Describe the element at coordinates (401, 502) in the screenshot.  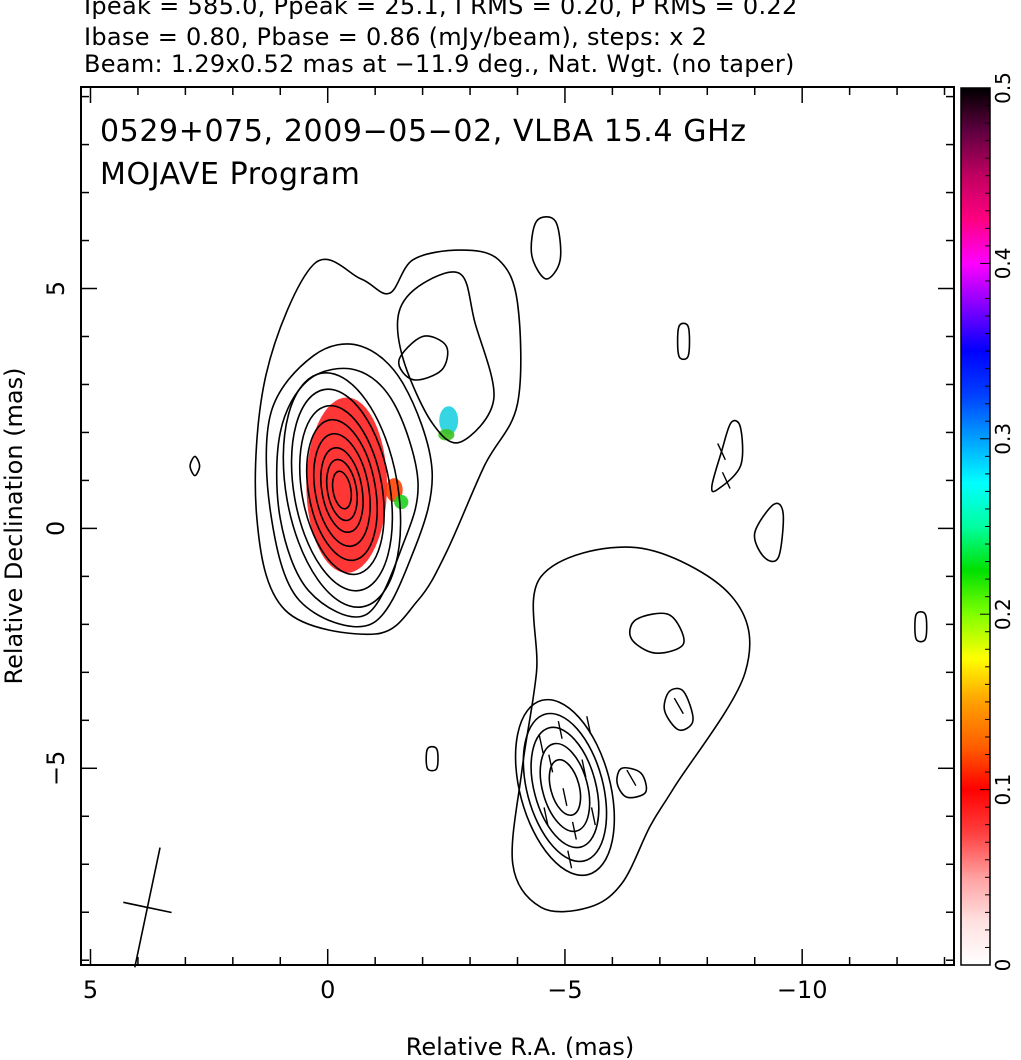
I see `polarization-patch-2b` at that location.